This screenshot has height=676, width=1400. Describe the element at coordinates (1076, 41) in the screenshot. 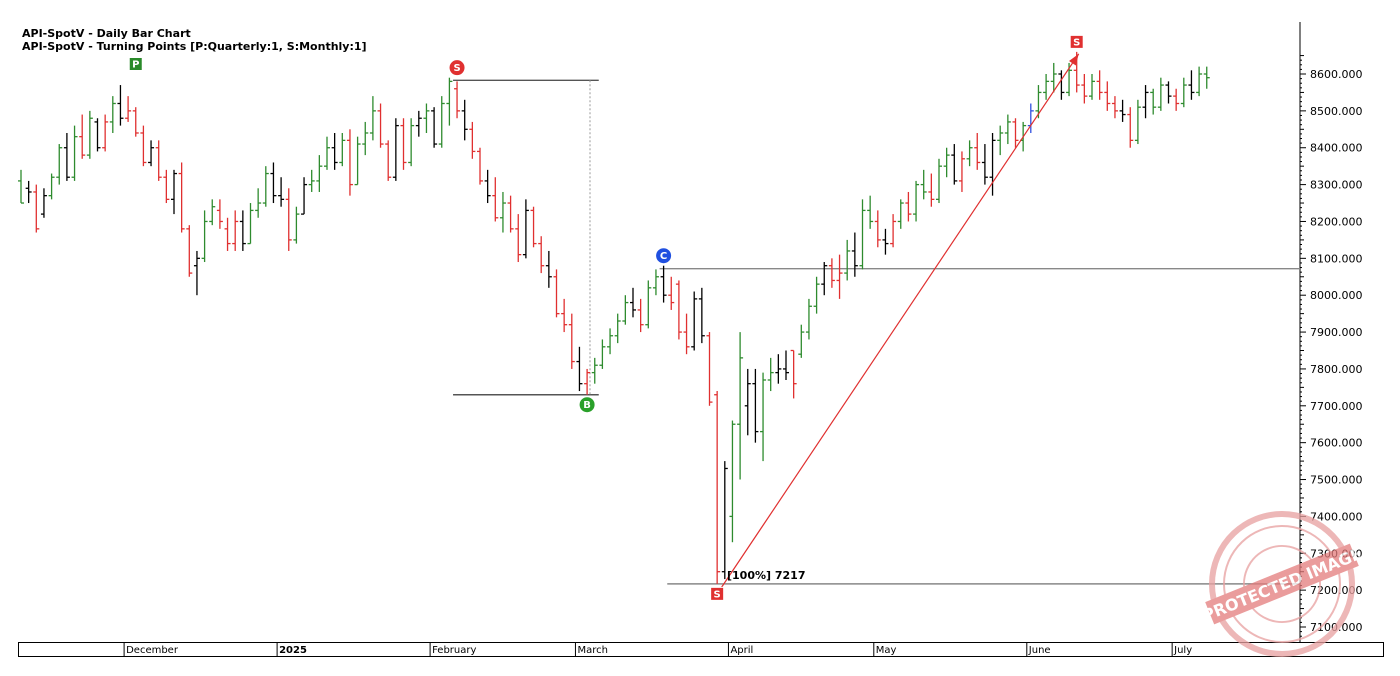

I see `turning-point-marker: S` at that location.